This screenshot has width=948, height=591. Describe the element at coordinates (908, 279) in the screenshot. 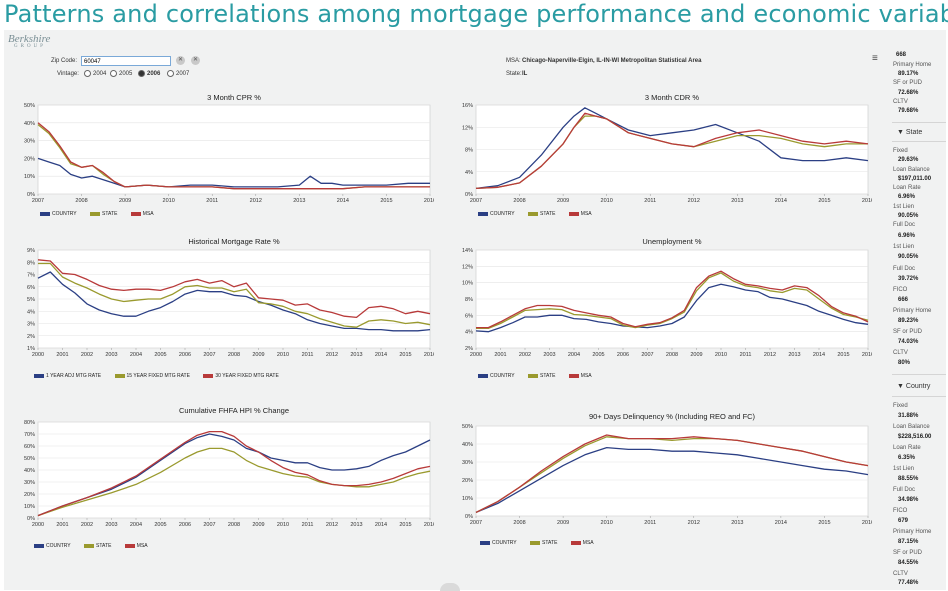

I see `sidebar-value: 39.72%` at that location.